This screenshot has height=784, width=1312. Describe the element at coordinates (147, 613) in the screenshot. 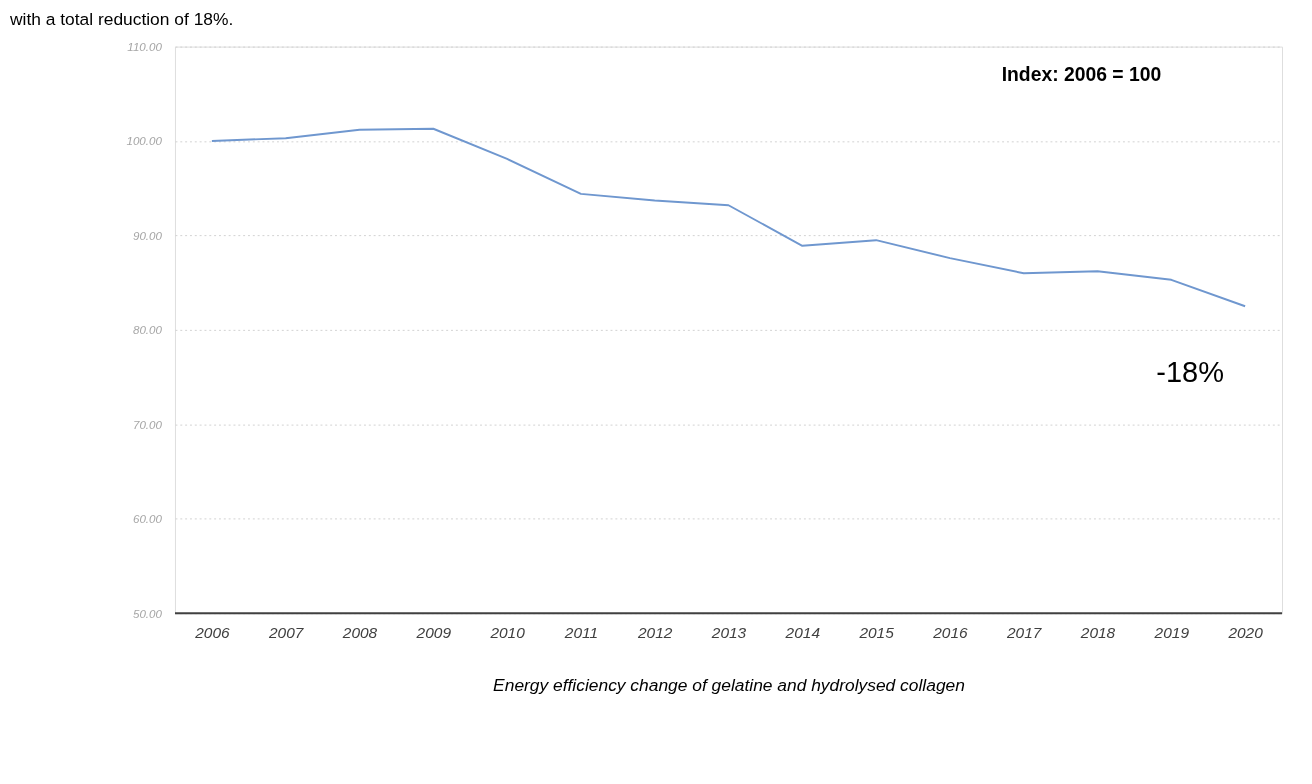

I see `y-tick-label: 50.00` at that location.